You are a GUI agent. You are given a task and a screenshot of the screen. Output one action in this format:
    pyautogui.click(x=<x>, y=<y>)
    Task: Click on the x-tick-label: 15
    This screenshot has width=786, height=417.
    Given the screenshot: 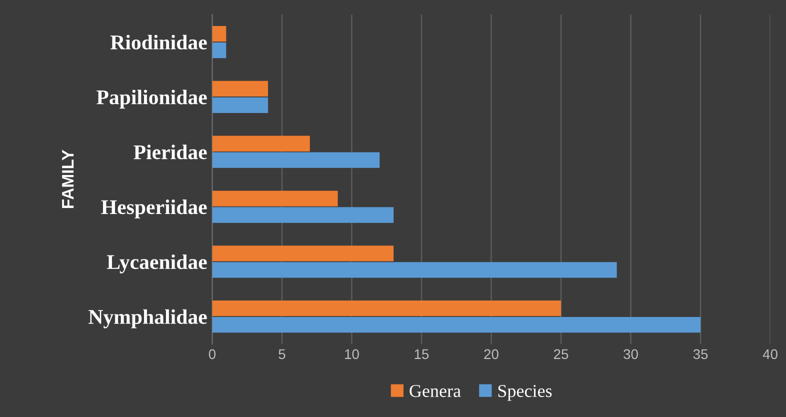 What is the action you would take?
    pyautogui.click(x=421, y=354)
    